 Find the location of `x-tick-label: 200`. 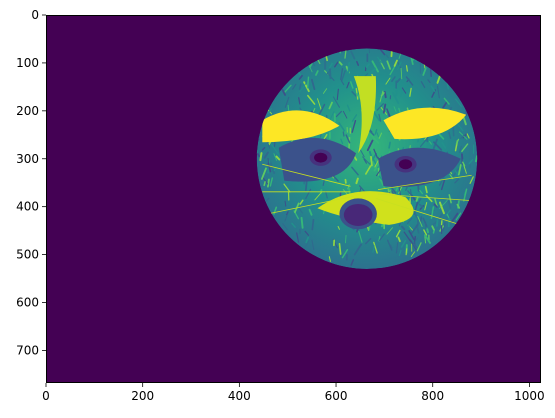

x-tick-label: 200 is located at coordinates (142, 396).